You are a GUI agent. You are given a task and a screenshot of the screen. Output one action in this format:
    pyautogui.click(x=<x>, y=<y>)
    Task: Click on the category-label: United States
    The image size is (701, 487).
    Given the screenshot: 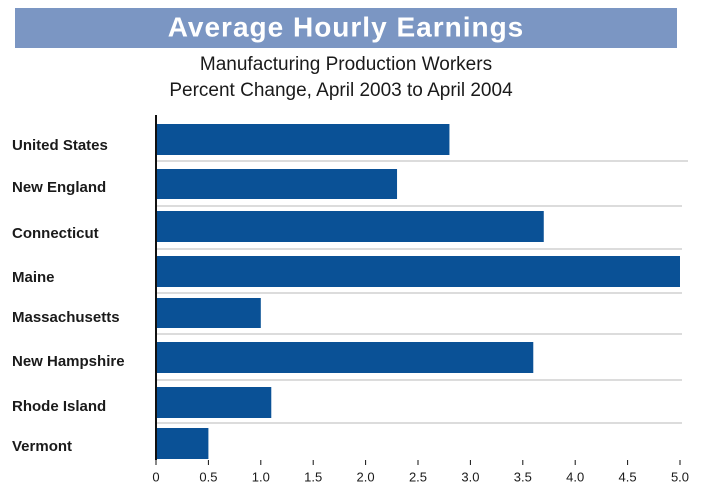 What is the action you would take?
    pyautogui.click(x=60, y=145)
    